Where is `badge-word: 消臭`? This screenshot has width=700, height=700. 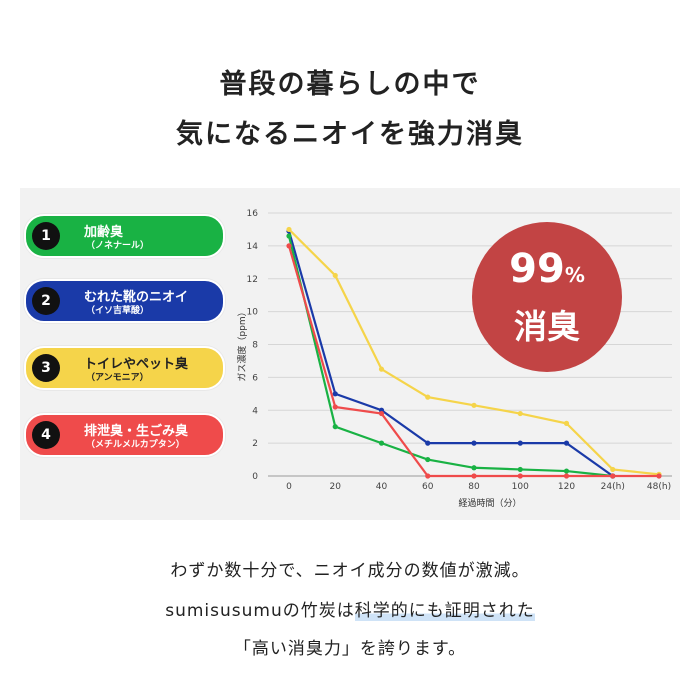
badge-word: 消臭 is located at coordinates (547, 326).